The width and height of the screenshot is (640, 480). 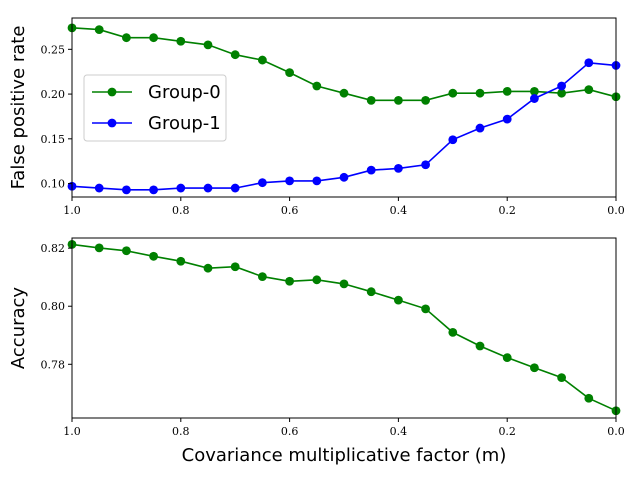 What do you see at coordinates (53, 248) in the screenshot?
I see `accuracy-y-tick-label: 0.82` at bounding box center [53, 248].